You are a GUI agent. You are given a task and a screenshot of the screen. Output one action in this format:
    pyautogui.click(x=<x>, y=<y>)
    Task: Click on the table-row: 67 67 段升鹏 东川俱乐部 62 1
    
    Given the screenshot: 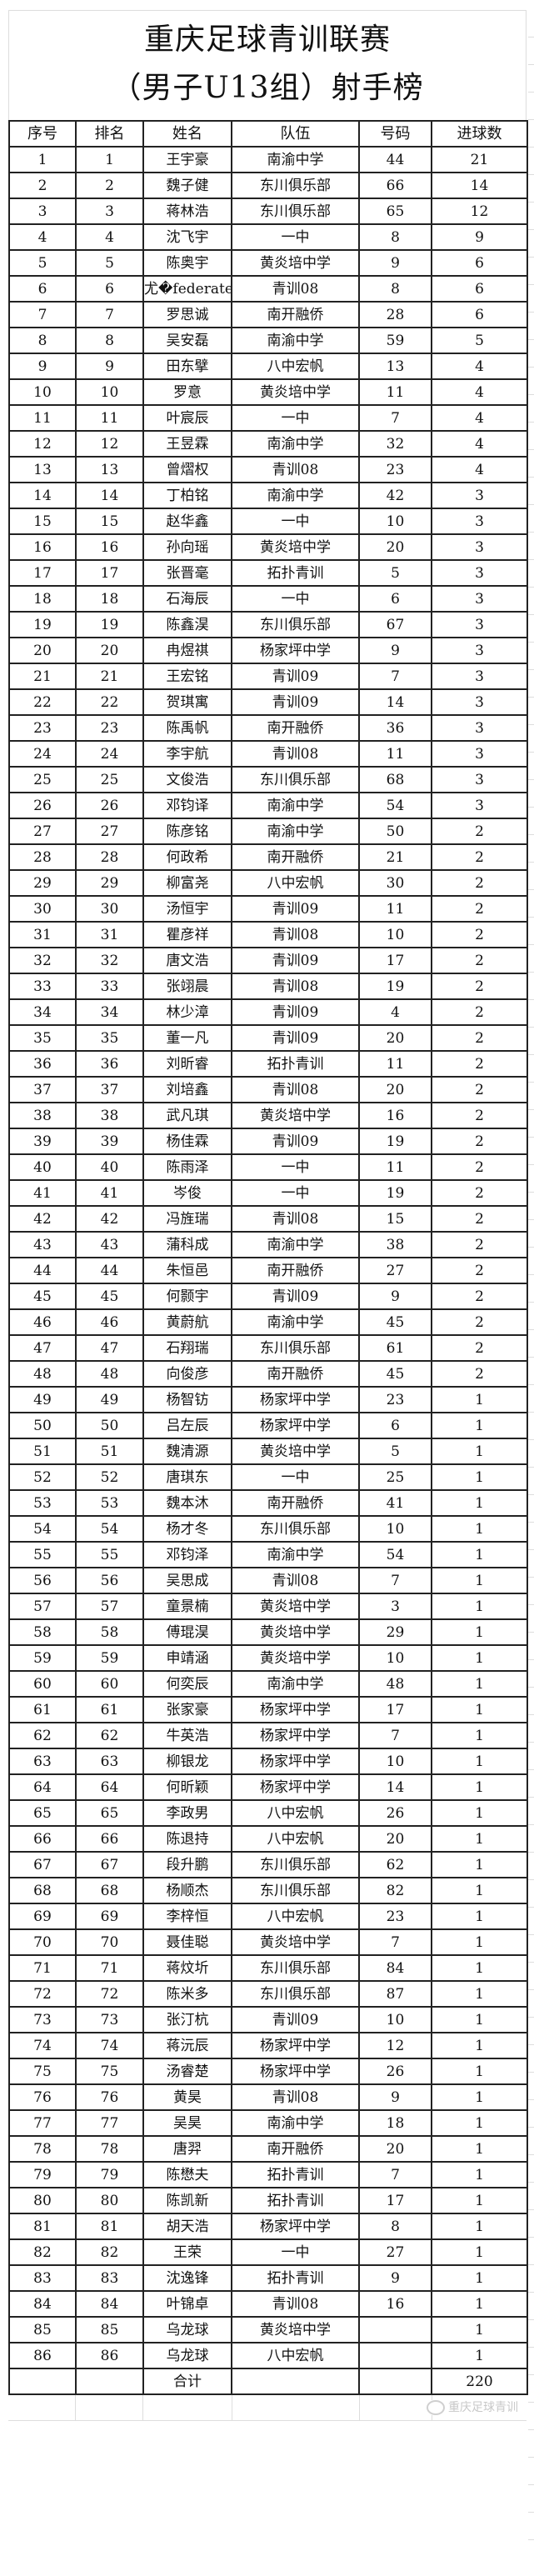 What is the action you would take?
    pyautogui.click(x=268, y=1864)
    